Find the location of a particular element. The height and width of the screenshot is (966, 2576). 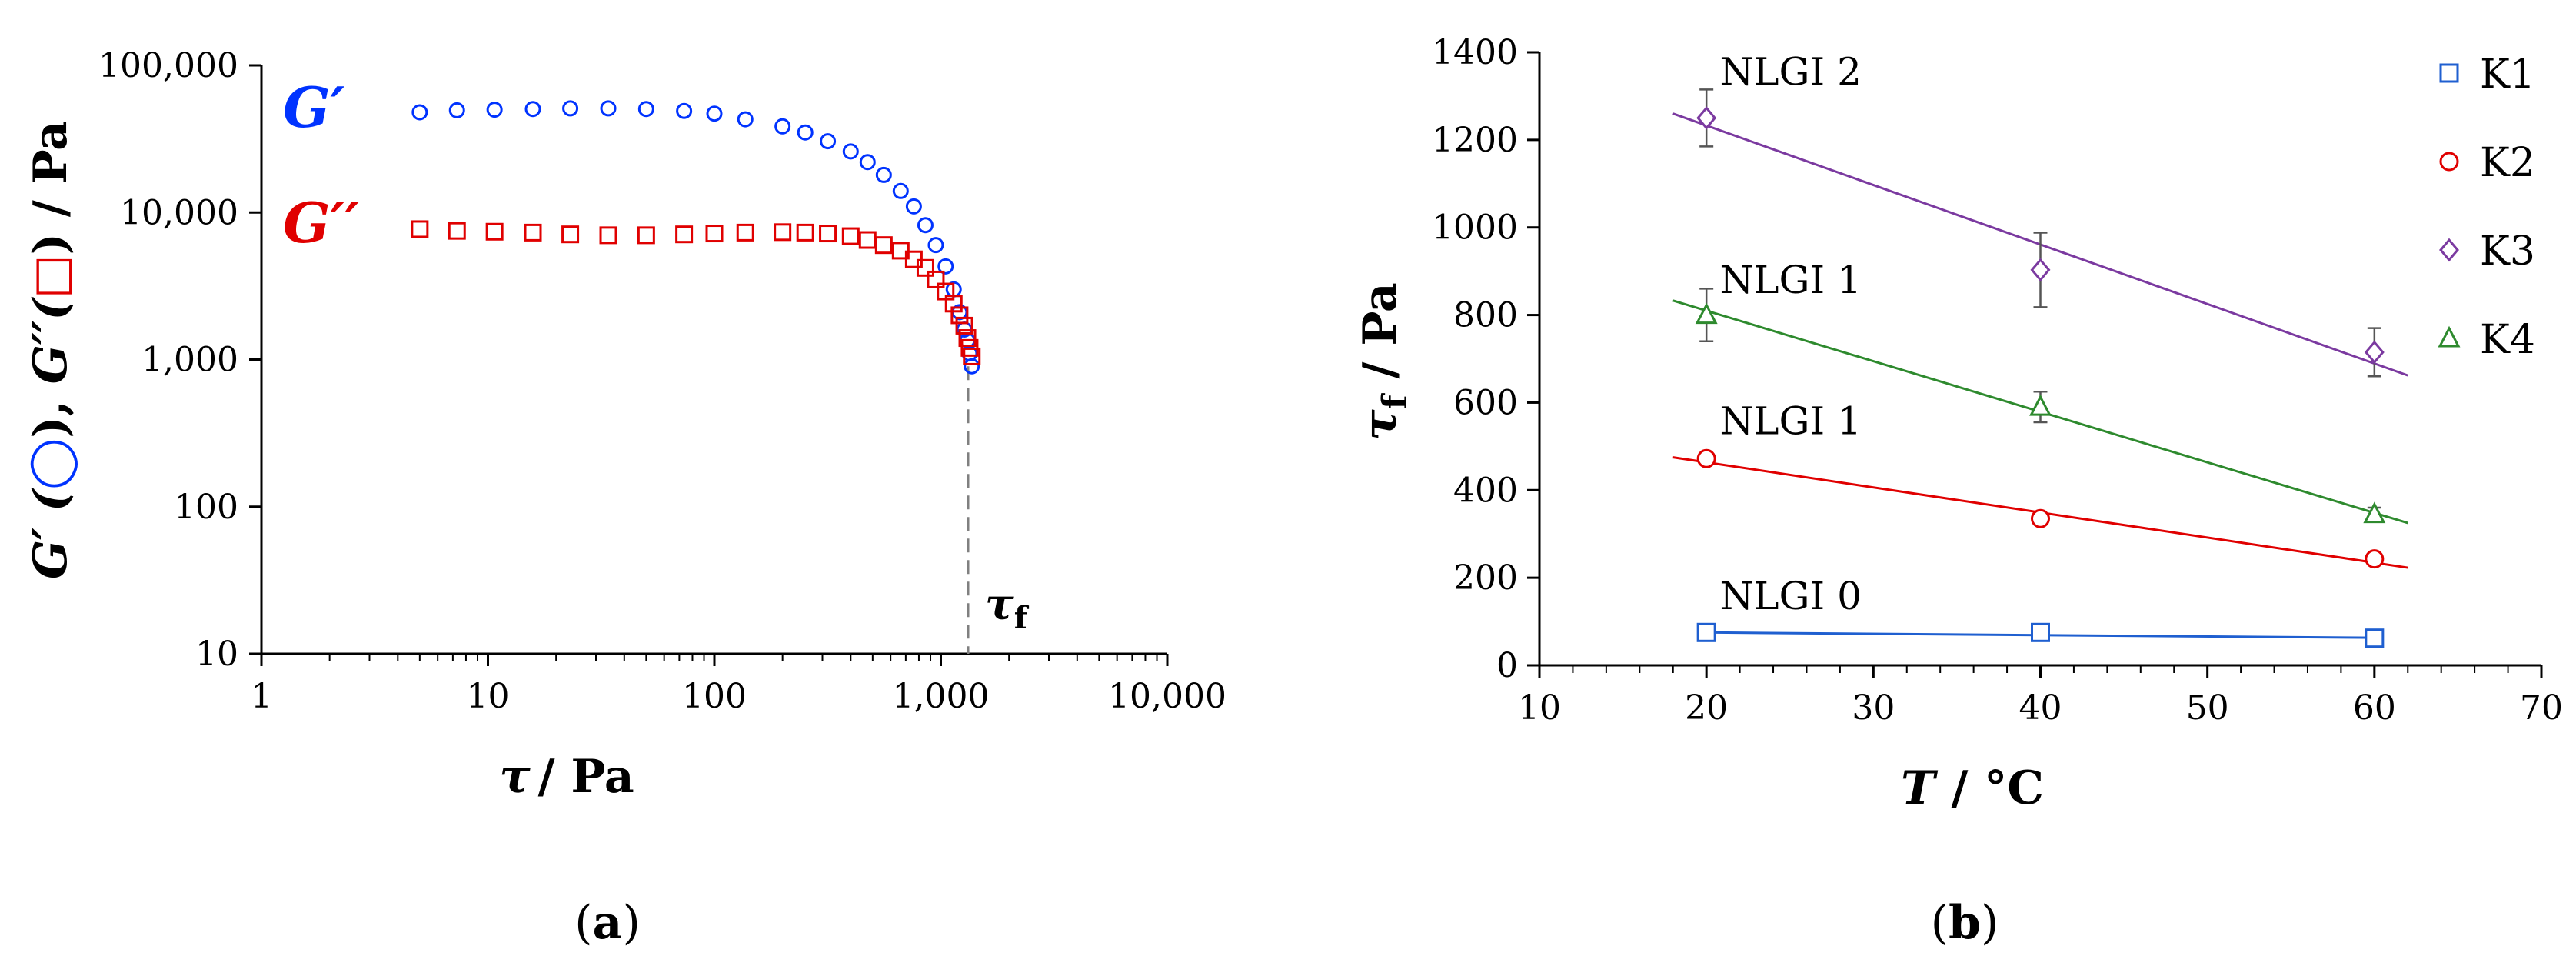

y-tick-label: 100 is located at coordinates (206, 507).